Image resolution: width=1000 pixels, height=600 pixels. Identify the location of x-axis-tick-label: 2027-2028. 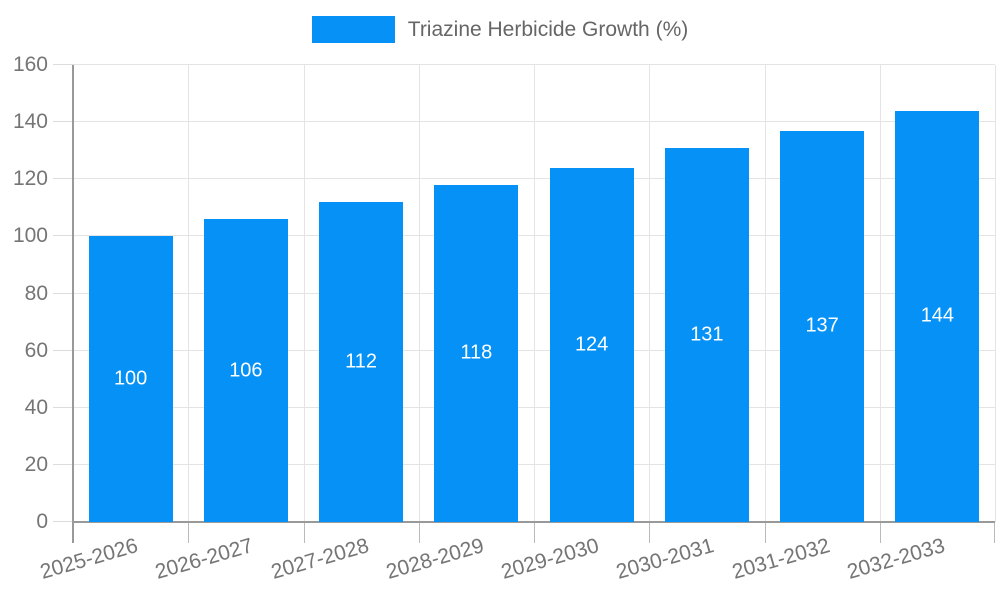
(320, 559).